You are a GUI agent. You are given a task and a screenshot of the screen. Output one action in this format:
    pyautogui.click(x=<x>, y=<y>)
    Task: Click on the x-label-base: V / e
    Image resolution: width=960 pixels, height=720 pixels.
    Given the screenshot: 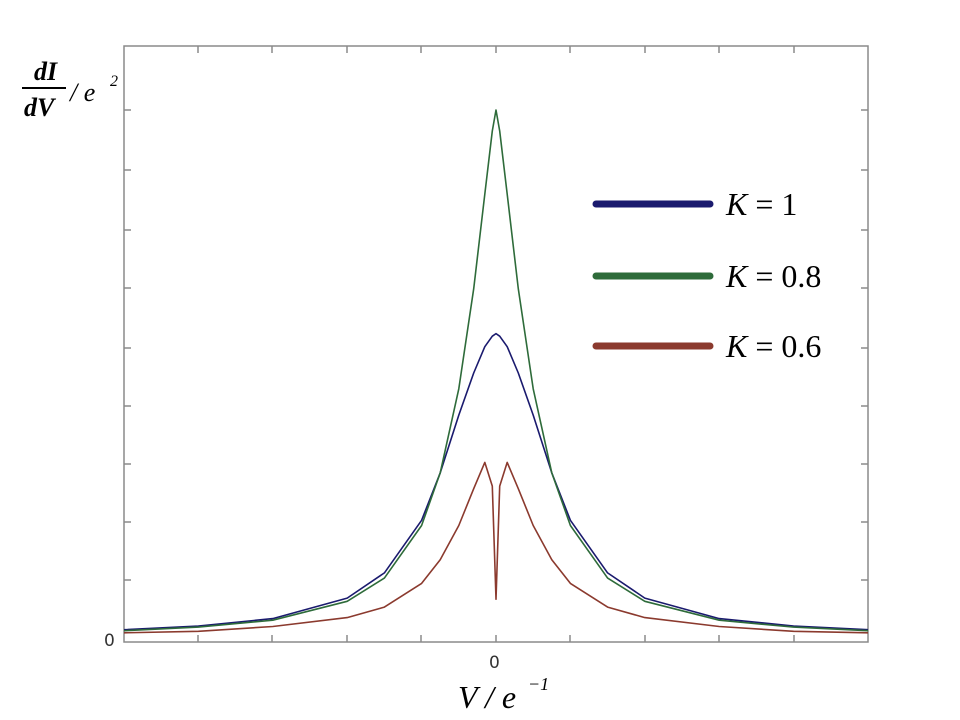 What is the action you would take?
    pyautogui.click(x=487, y=697)
    